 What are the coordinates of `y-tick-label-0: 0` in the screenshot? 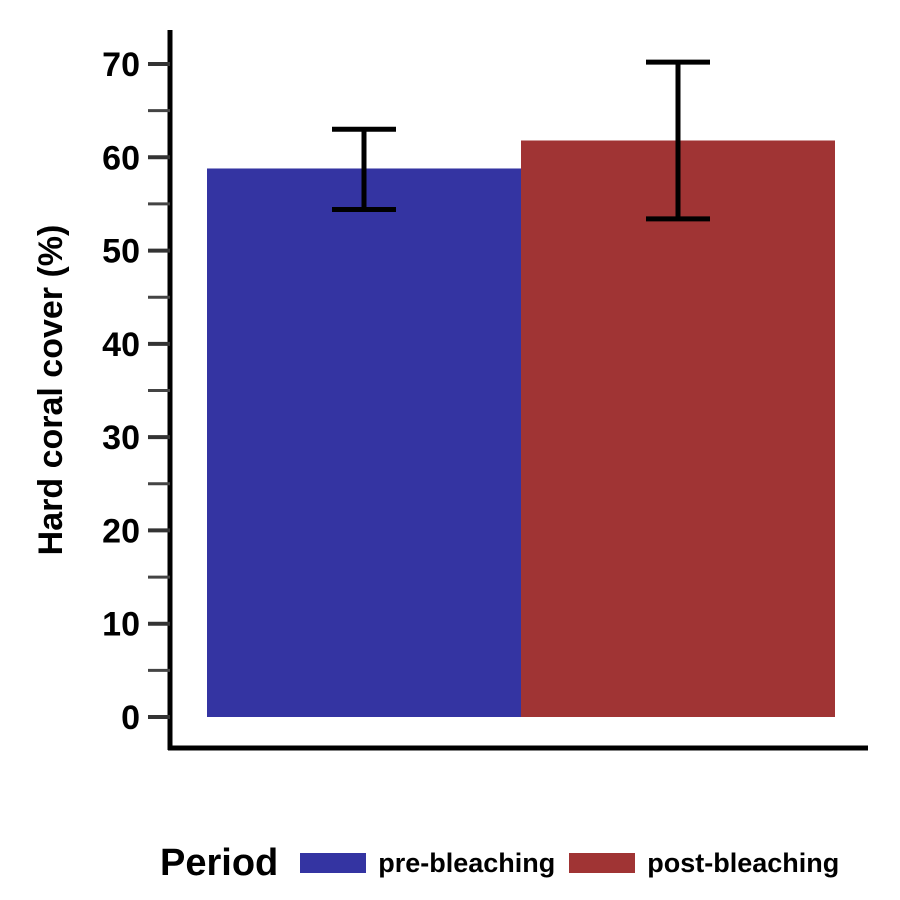 It's located at (130, 718).